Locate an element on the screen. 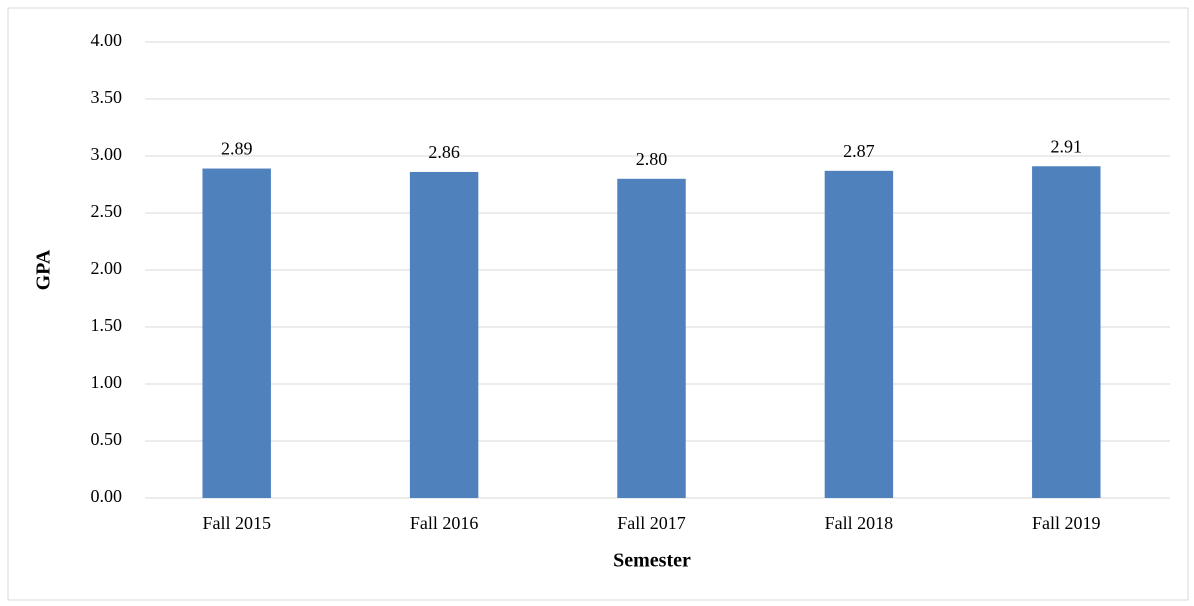 The height and width of the screenshot is (606, 1194). y-axis-title: GPA is located at coordinates (44, 269).